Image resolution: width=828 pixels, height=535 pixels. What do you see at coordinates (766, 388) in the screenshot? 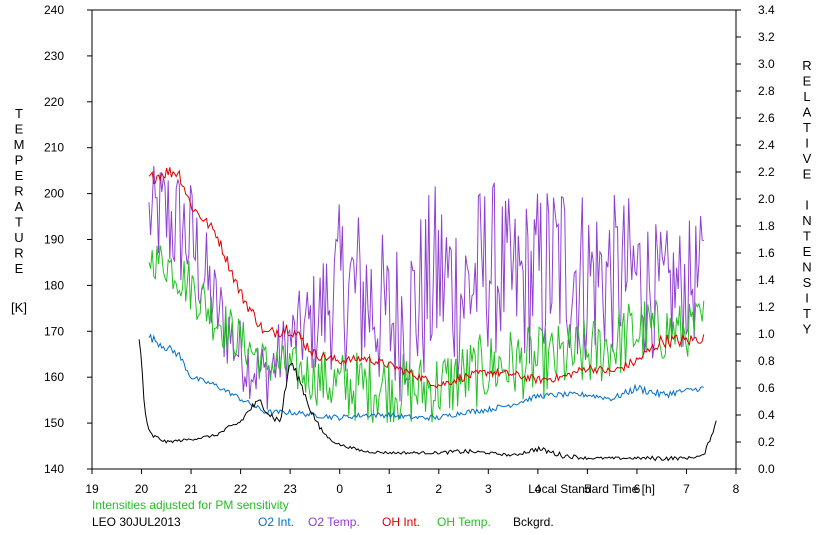
I see `right-tick-label: 0.6` at bounding box center [766, 388].